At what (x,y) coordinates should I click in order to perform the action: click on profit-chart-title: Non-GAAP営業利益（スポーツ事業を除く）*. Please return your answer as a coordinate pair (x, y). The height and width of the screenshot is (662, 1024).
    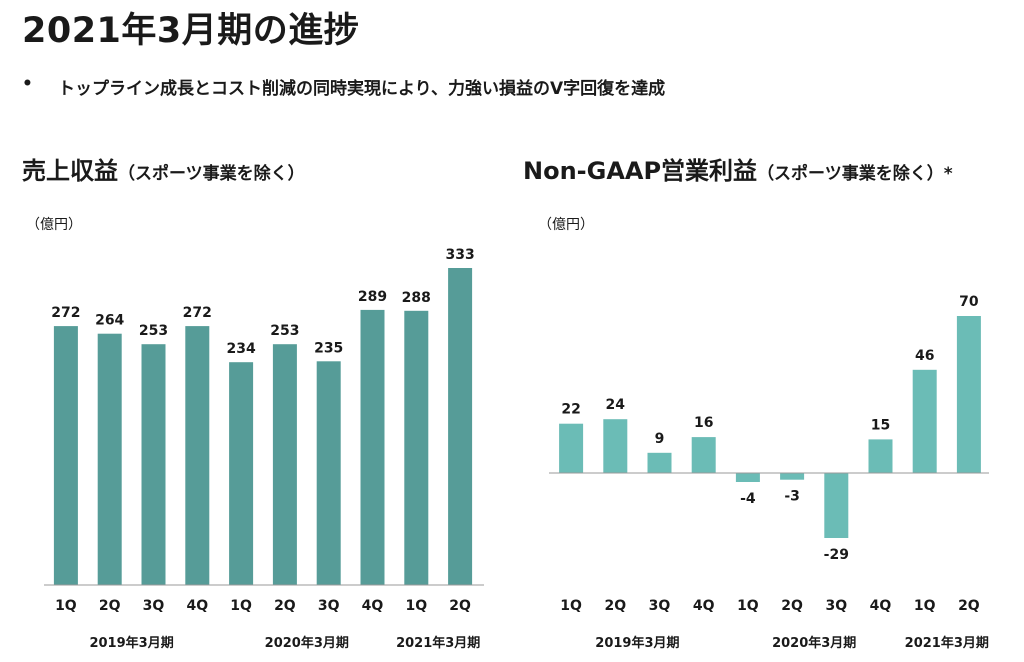
    Looking at the image, I should click on (738, 168).